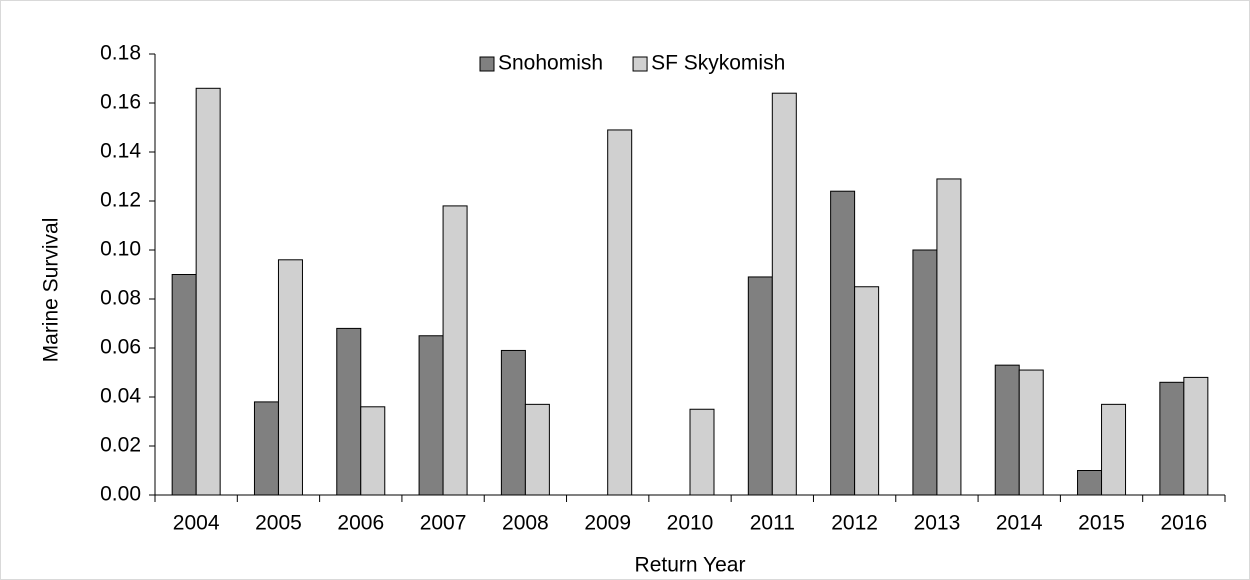  What do you see at coordinates (718, 63) in the screenshot?
I see `legend-label: SF Skykomish` at bounding box center [718, 63].